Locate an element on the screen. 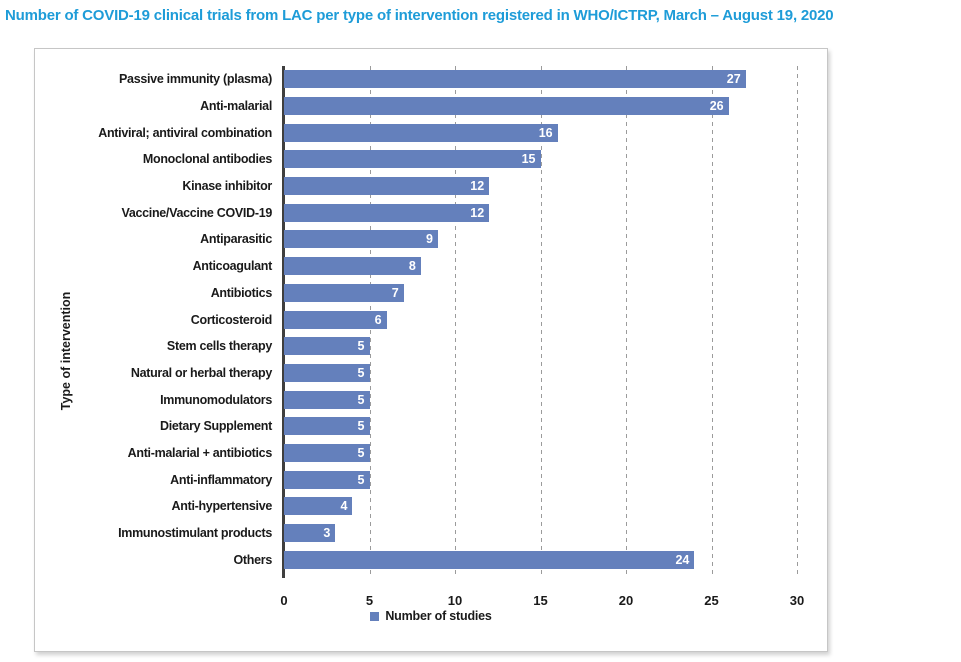 Image resolution: width=961 pixels, height=662 pixels. bar-row: Anti-malarial 26 is located at coordinates (416, 106).